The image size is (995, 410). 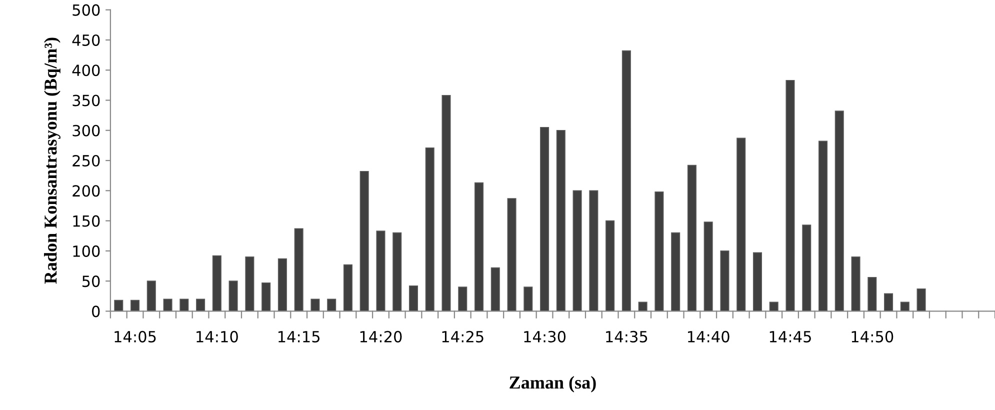 I want to click on x-axis-title: Zaman (sa), so click(x=553, y=384).